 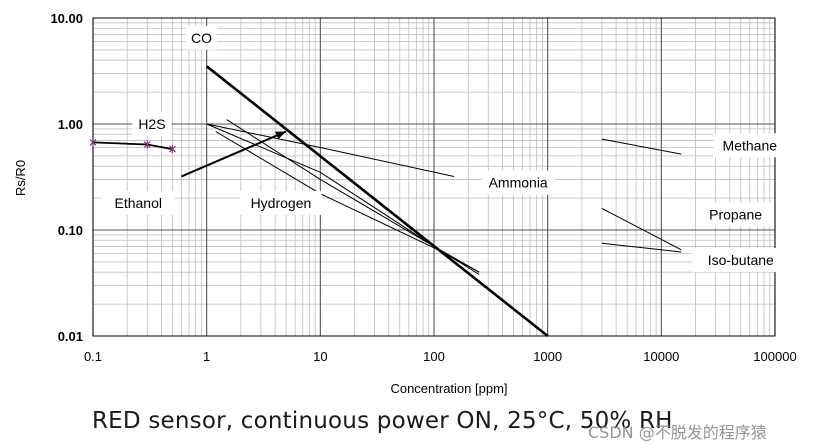 I want to click on series-label-co: CO, so click(x=201, y=38).